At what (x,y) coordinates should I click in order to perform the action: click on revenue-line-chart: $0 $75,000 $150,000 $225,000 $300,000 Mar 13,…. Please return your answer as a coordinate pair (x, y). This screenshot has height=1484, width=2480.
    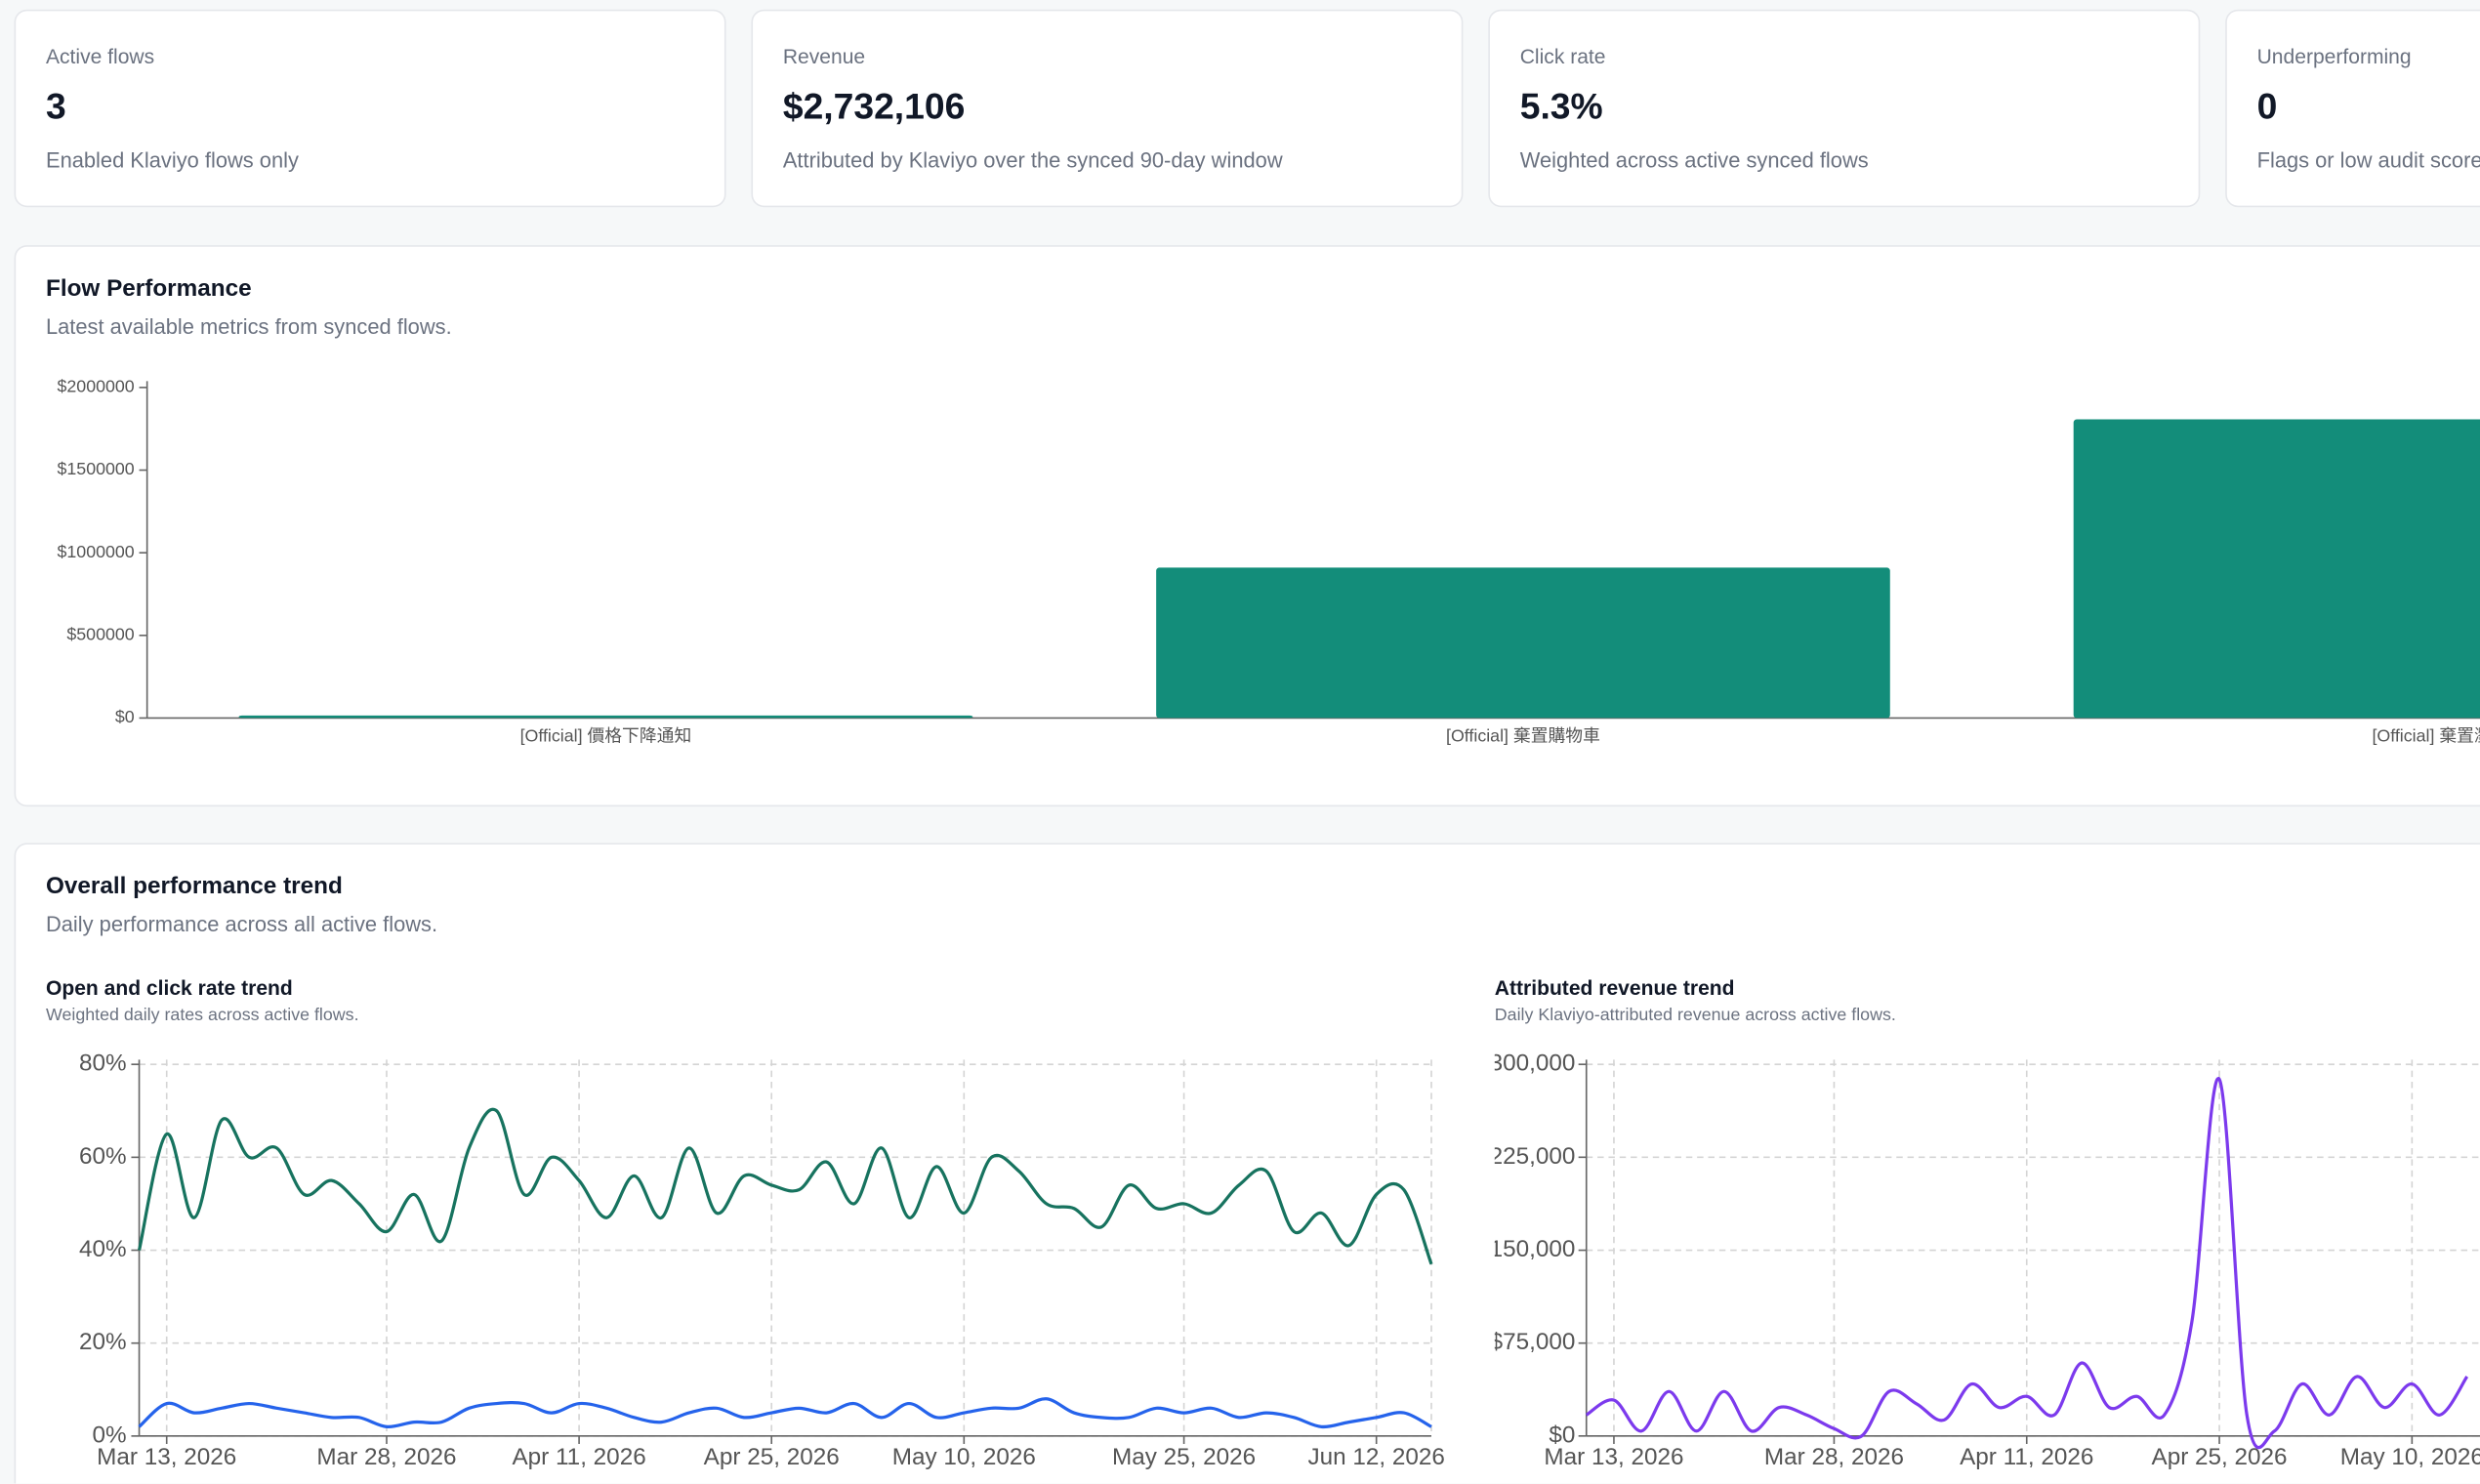
    Looking at the image, I should click on (1988, 1261).